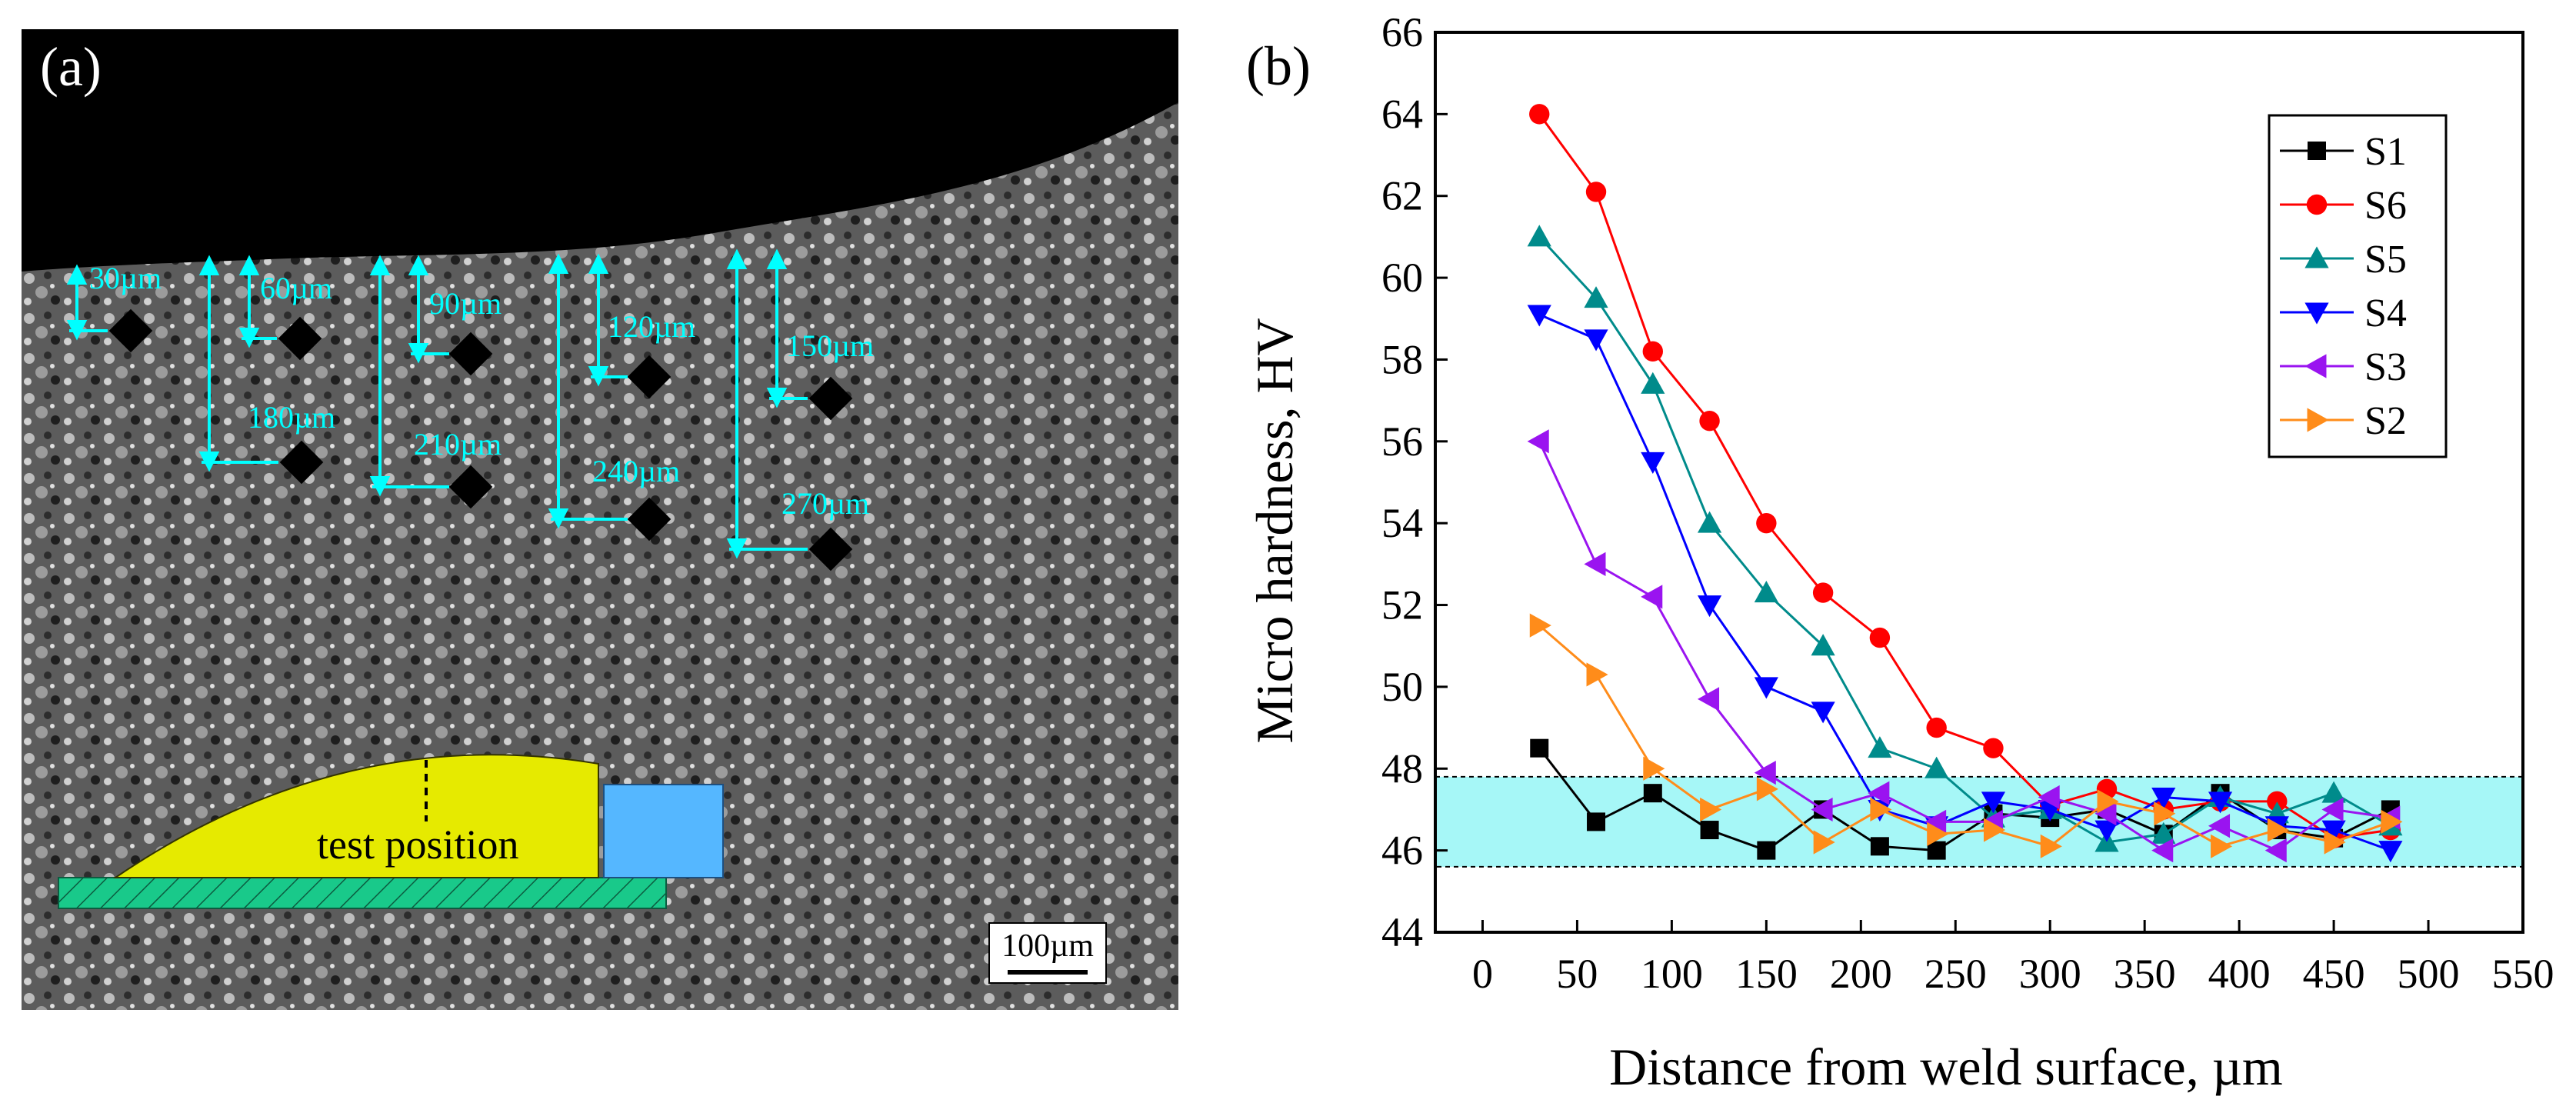 This screenshot has height=1113, width=2576. Describe the element at coordinates (296, 288) in the screenshot. I see `depth-label-60: 60µm` at that location.